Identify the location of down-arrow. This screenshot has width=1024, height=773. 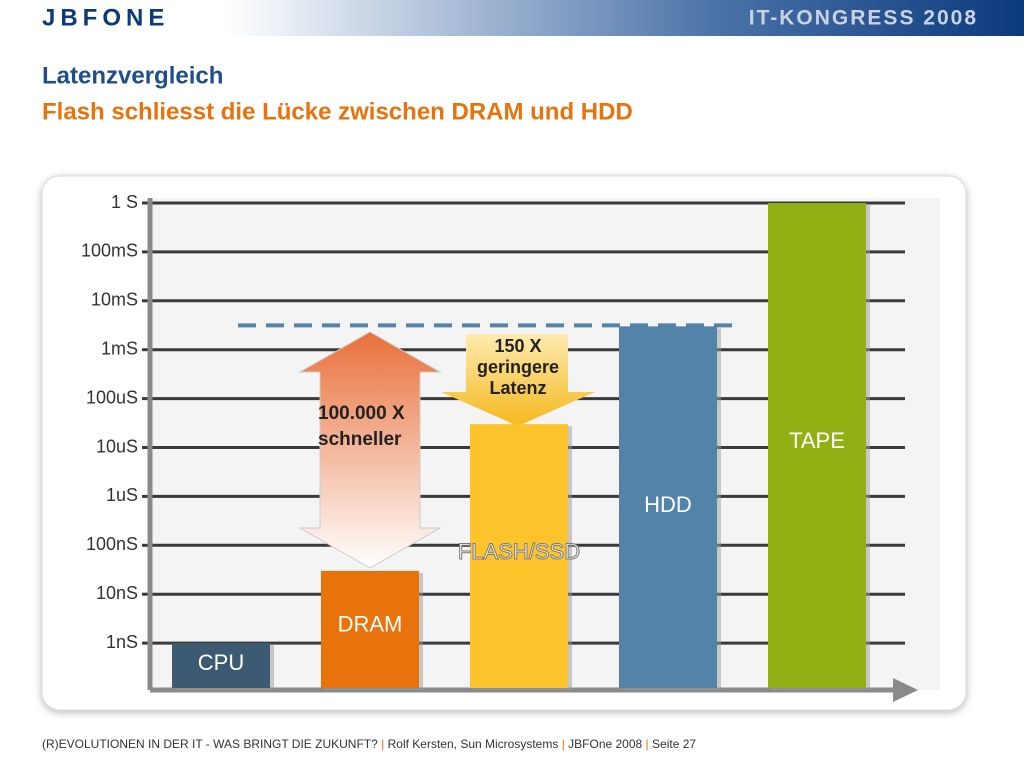
(518, 380).